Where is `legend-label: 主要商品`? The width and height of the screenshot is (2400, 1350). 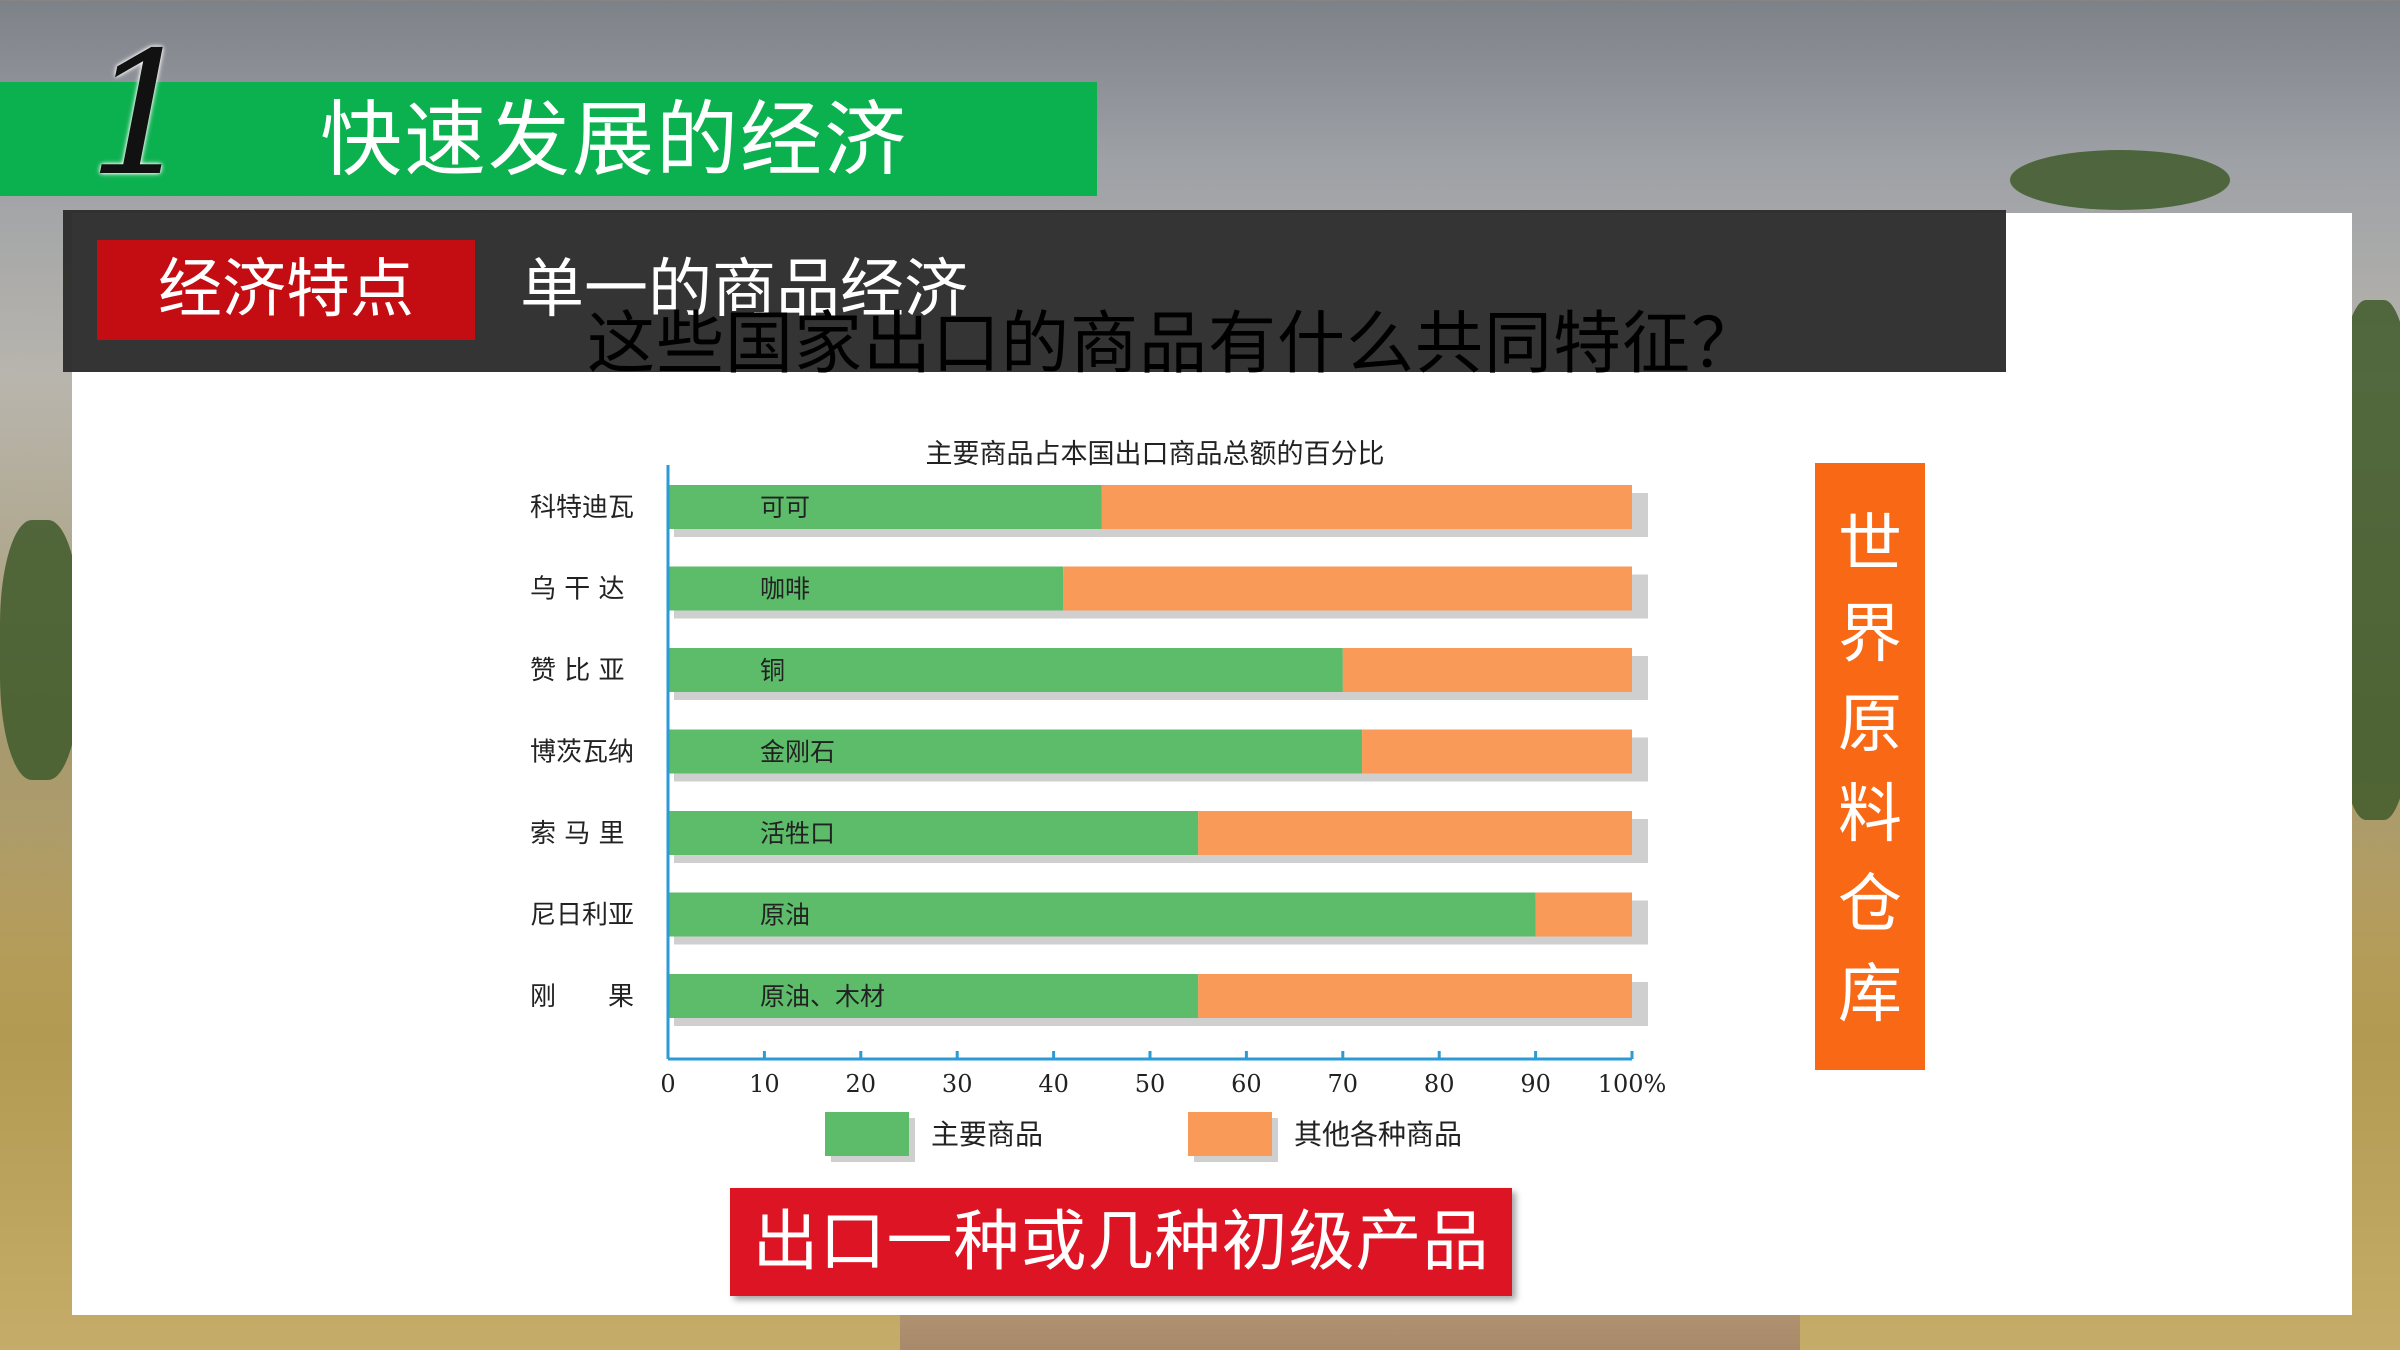
legend-label: 主要商品 is located at coordinates (987, 1134).